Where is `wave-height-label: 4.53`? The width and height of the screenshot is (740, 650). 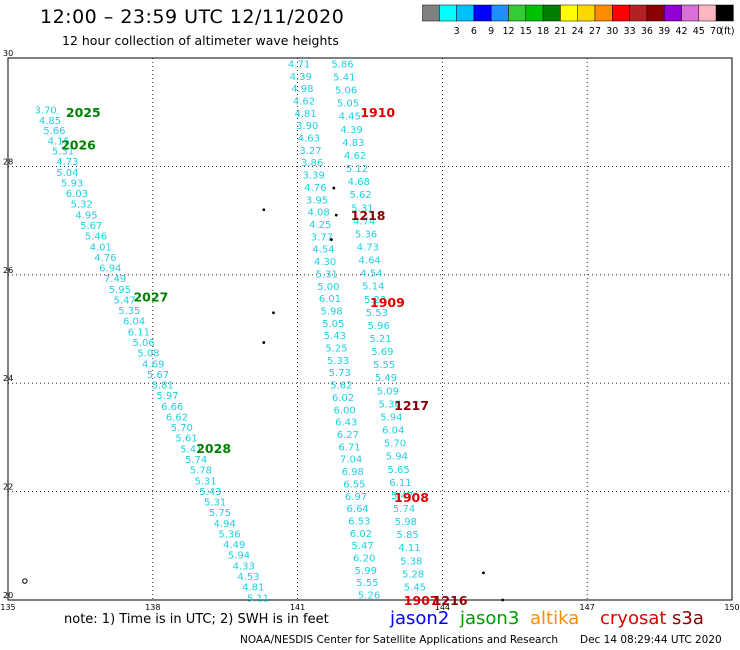
wave-height-label: 4.53 is located at coordinates (248, 577).